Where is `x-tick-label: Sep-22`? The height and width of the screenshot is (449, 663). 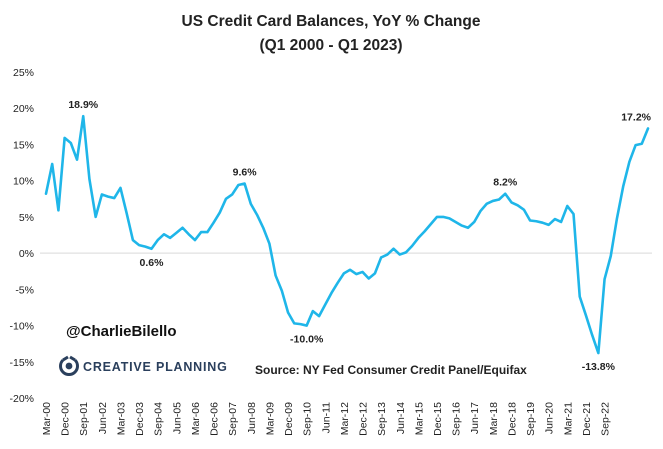 x-tick-label: Sep-22 is located at coordinates (606, 419).